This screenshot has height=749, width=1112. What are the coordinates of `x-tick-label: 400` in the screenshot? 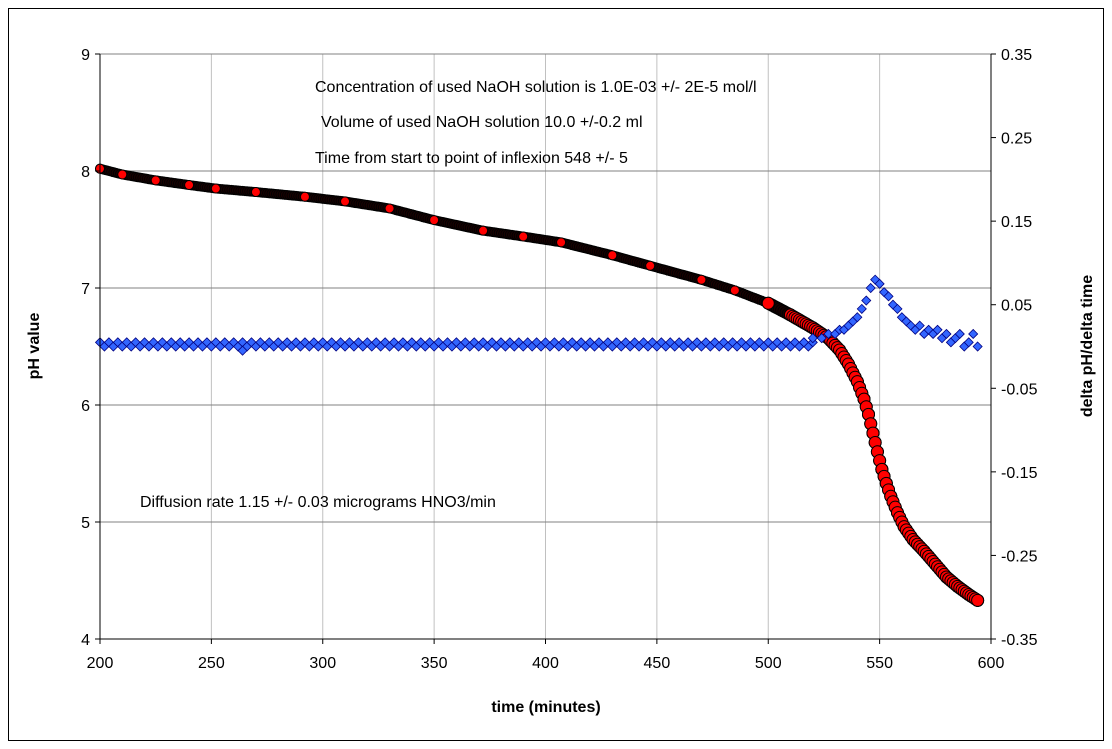 It's located at (545, 663).